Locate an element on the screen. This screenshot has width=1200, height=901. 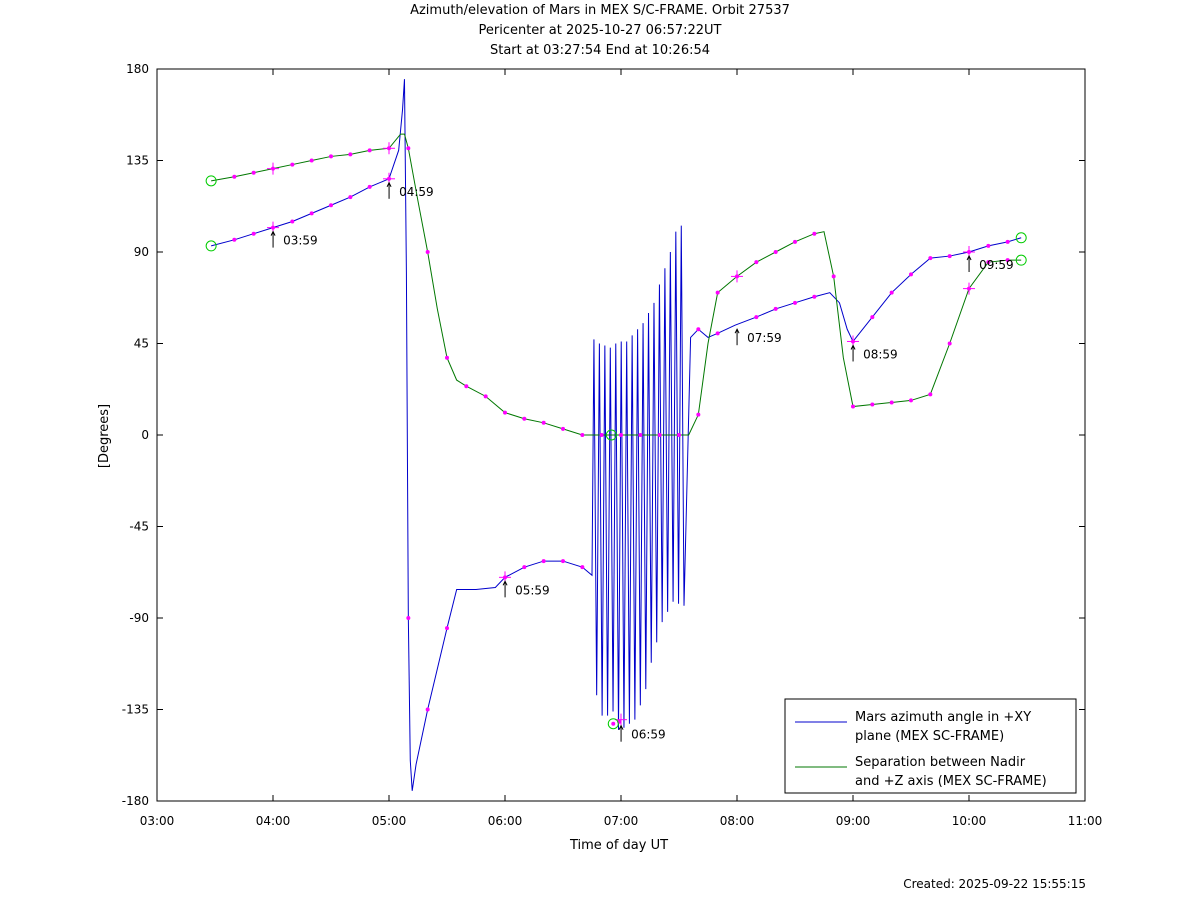
x-tick-label: 05:00 is located at coordinates (389, 821).